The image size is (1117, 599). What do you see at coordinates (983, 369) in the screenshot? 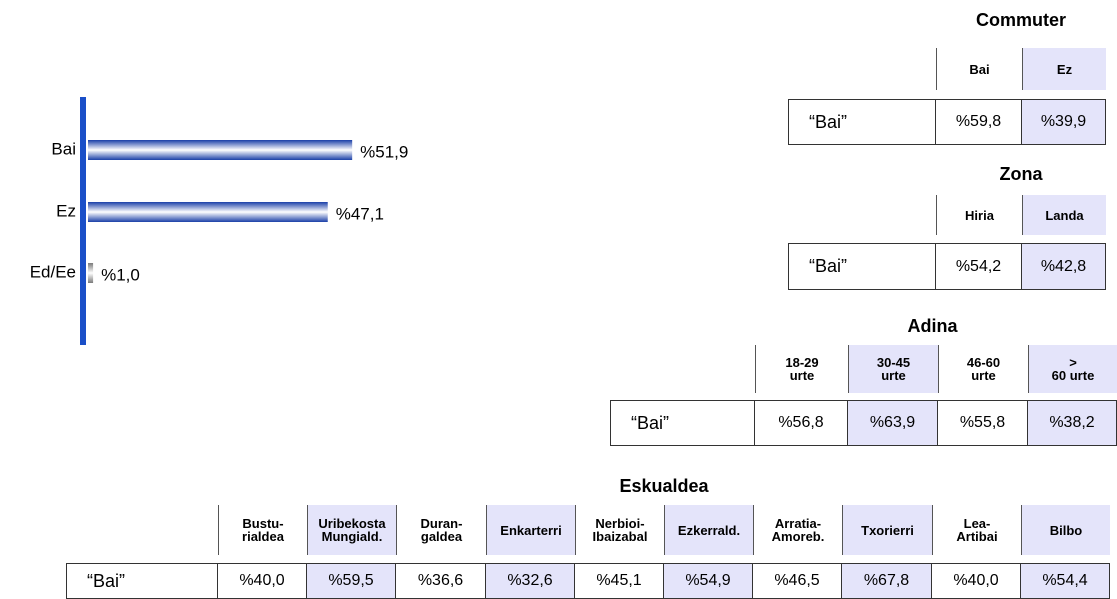
I see `column-header: 46-60 urte` at bounding box center [983, 369].